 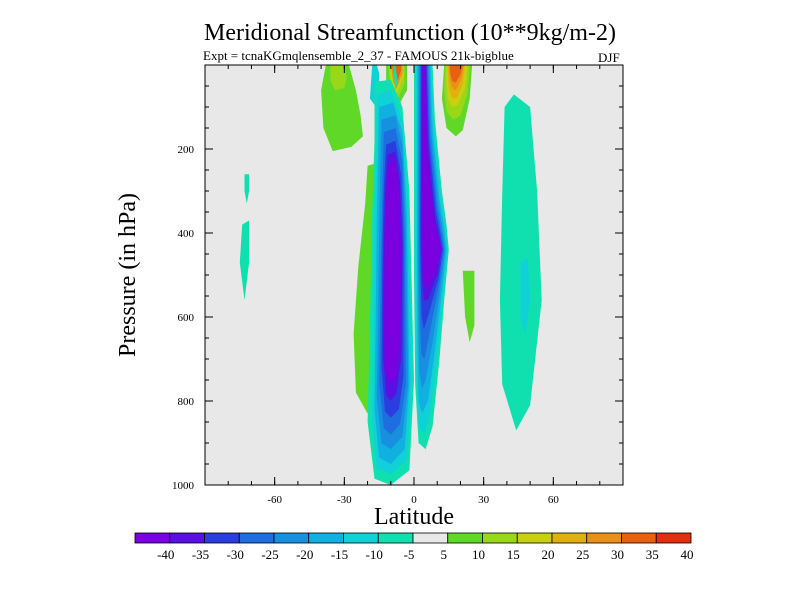 I want to click on colorbar-label: 5, so click(x=444, y=554).